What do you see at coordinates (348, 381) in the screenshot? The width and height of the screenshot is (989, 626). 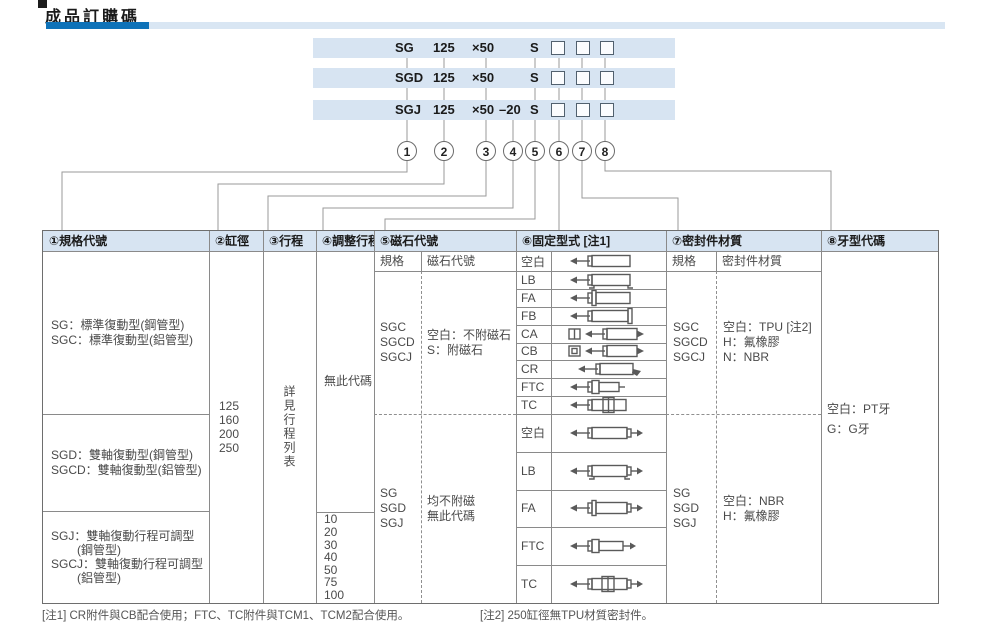 I see `adjust-none-label: 無此代碼` at bounding box center [348, 381].